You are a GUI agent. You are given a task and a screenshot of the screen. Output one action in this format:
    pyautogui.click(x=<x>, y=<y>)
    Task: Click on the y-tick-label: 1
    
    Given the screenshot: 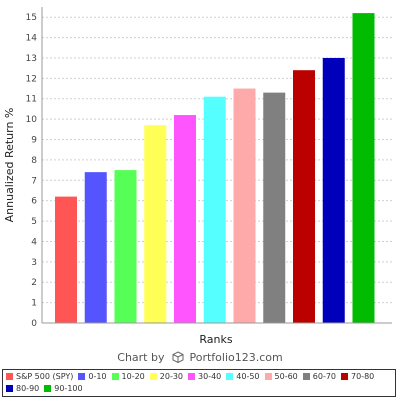 What is the action you would take?
    pyautogui.click(x=34, y=304)
    